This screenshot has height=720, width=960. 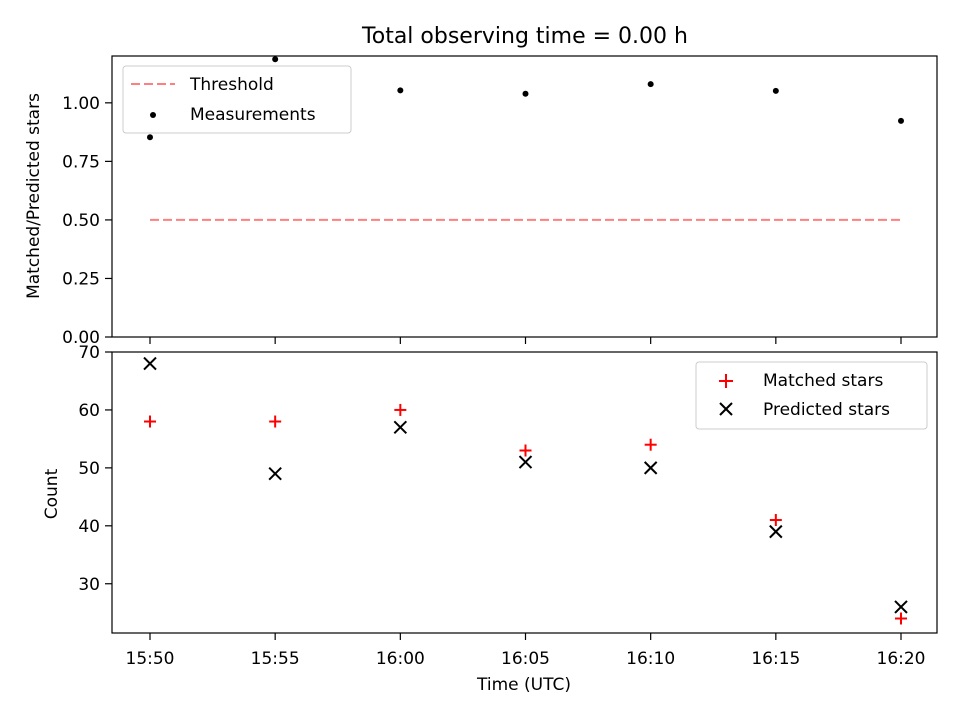 What do you see at coordinates (89, 527) in the screenshot?
I see `bottom-y-tick-label: 40` at bounding box center [89, 527].